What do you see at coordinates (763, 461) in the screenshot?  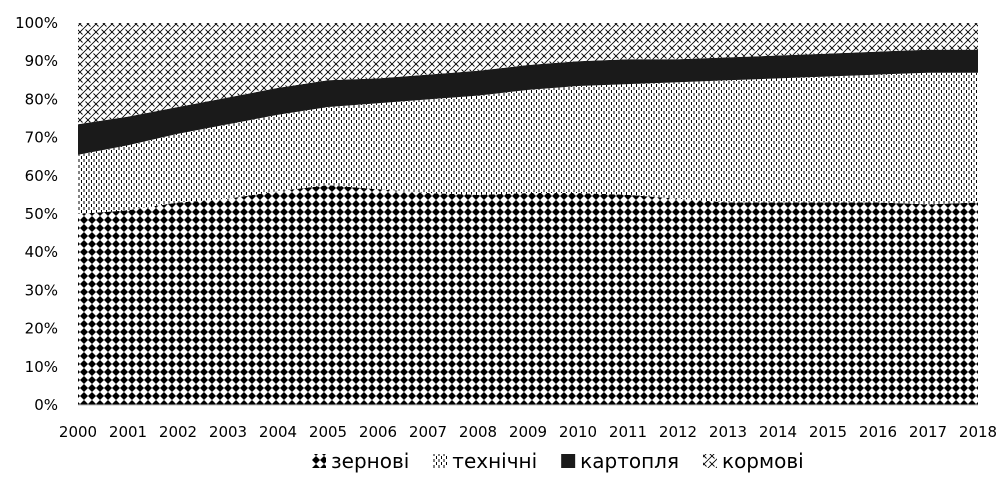 I see `legend-label-diagonal-cross: кормові` at bounding box center [763, 461].